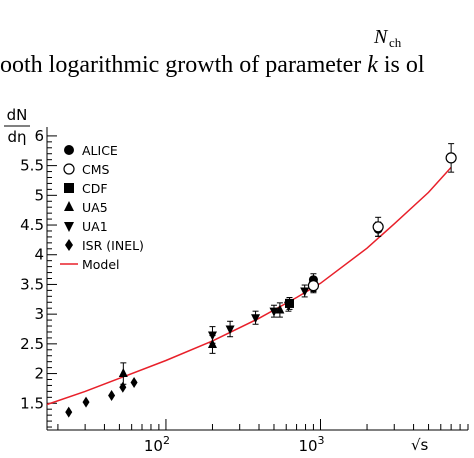  I want to click on formula-fragment: N, so click(381, 37).